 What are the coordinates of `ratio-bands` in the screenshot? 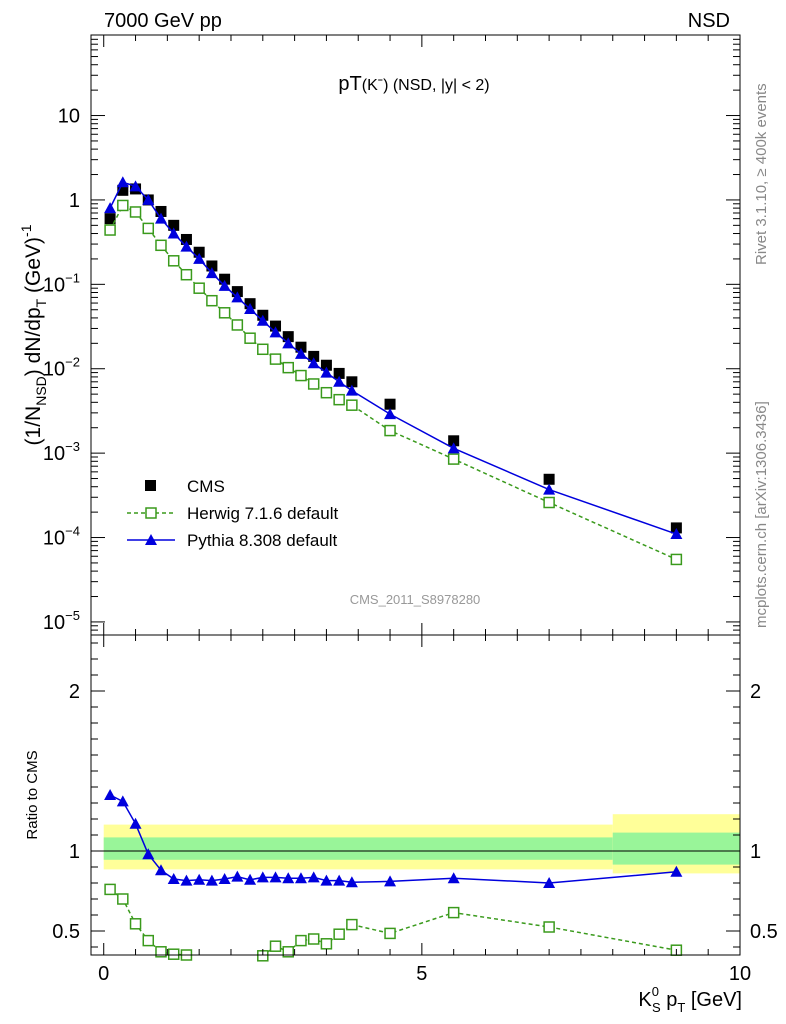 It's located at (421, 844).